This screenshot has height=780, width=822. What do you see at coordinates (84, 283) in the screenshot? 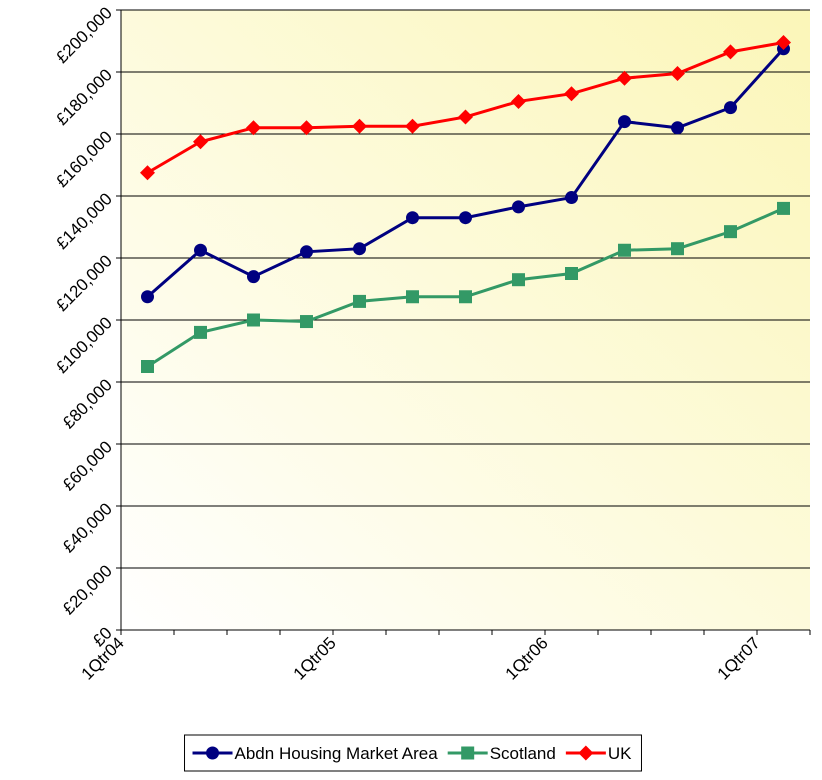
I see `y-tick-label: £120,000` at bounding box center [84, 283].